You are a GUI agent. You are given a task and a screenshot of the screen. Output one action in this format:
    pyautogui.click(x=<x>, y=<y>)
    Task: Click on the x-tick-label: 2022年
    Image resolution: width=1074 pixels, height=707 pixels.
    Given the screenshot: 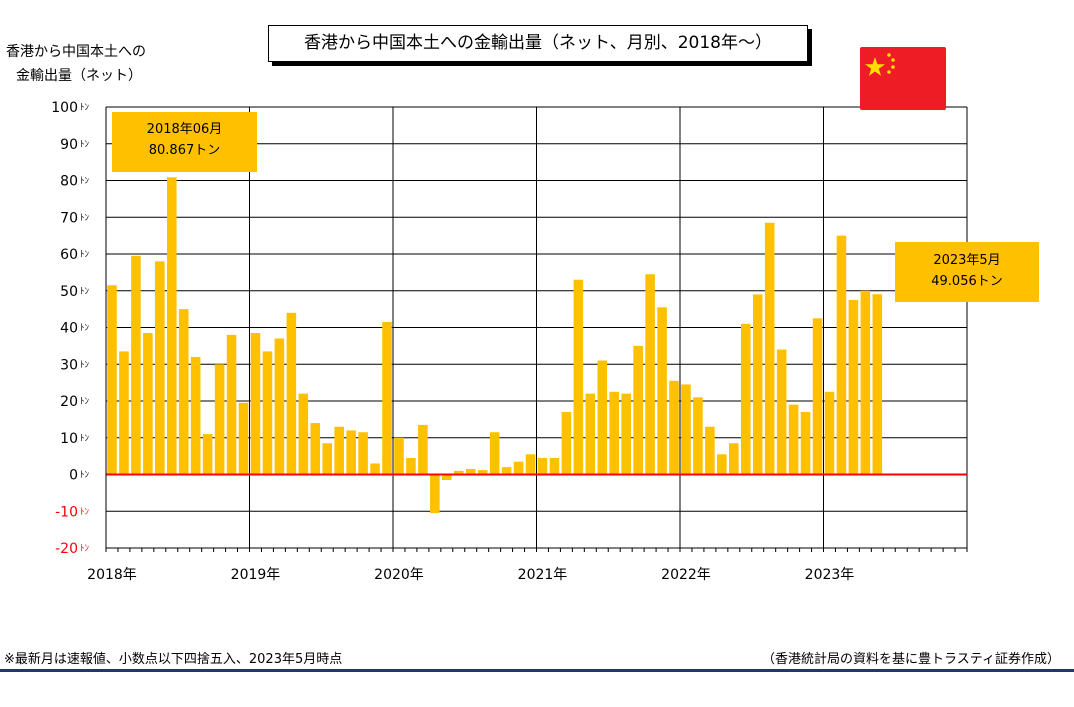 What is the action you would take?
    pyautogui.click(x=686, y=575)
    